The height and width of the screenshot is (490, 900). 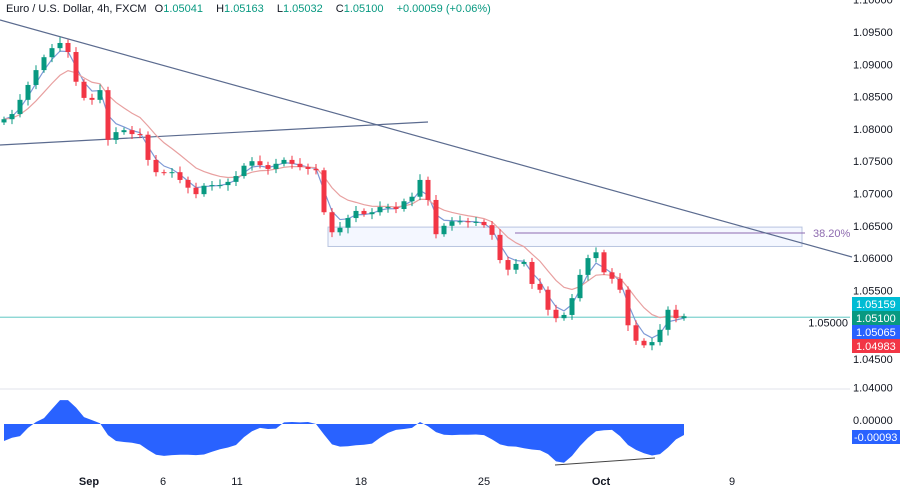 What do you see at coordinates (873, 65) in the screenshot?
I see `y-tick-label: 1.09000` at bounding box center [873, 65].